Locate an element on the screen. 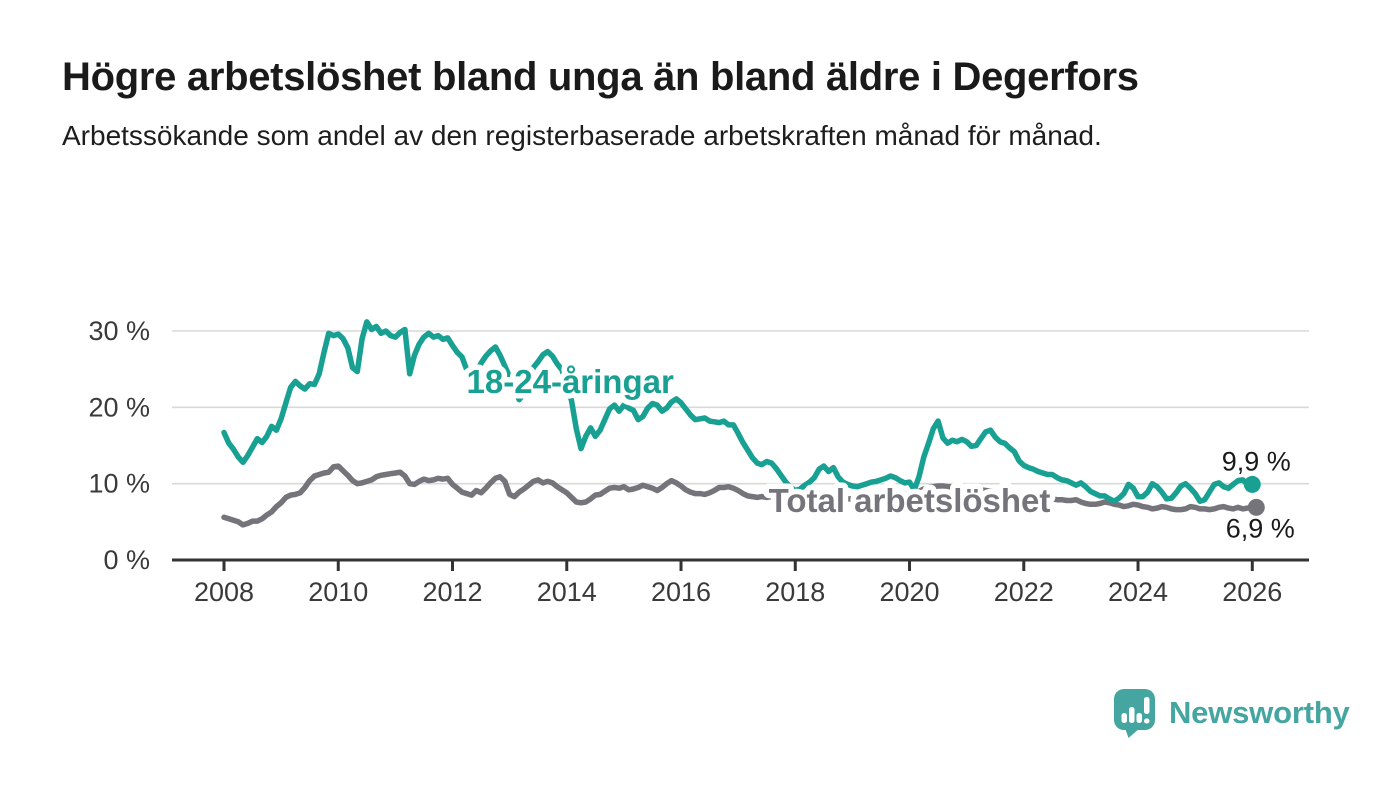 The height and width of the screenshot is (794, 1400). brand-name: Newsworthy is located at coordinates (1259, 712).